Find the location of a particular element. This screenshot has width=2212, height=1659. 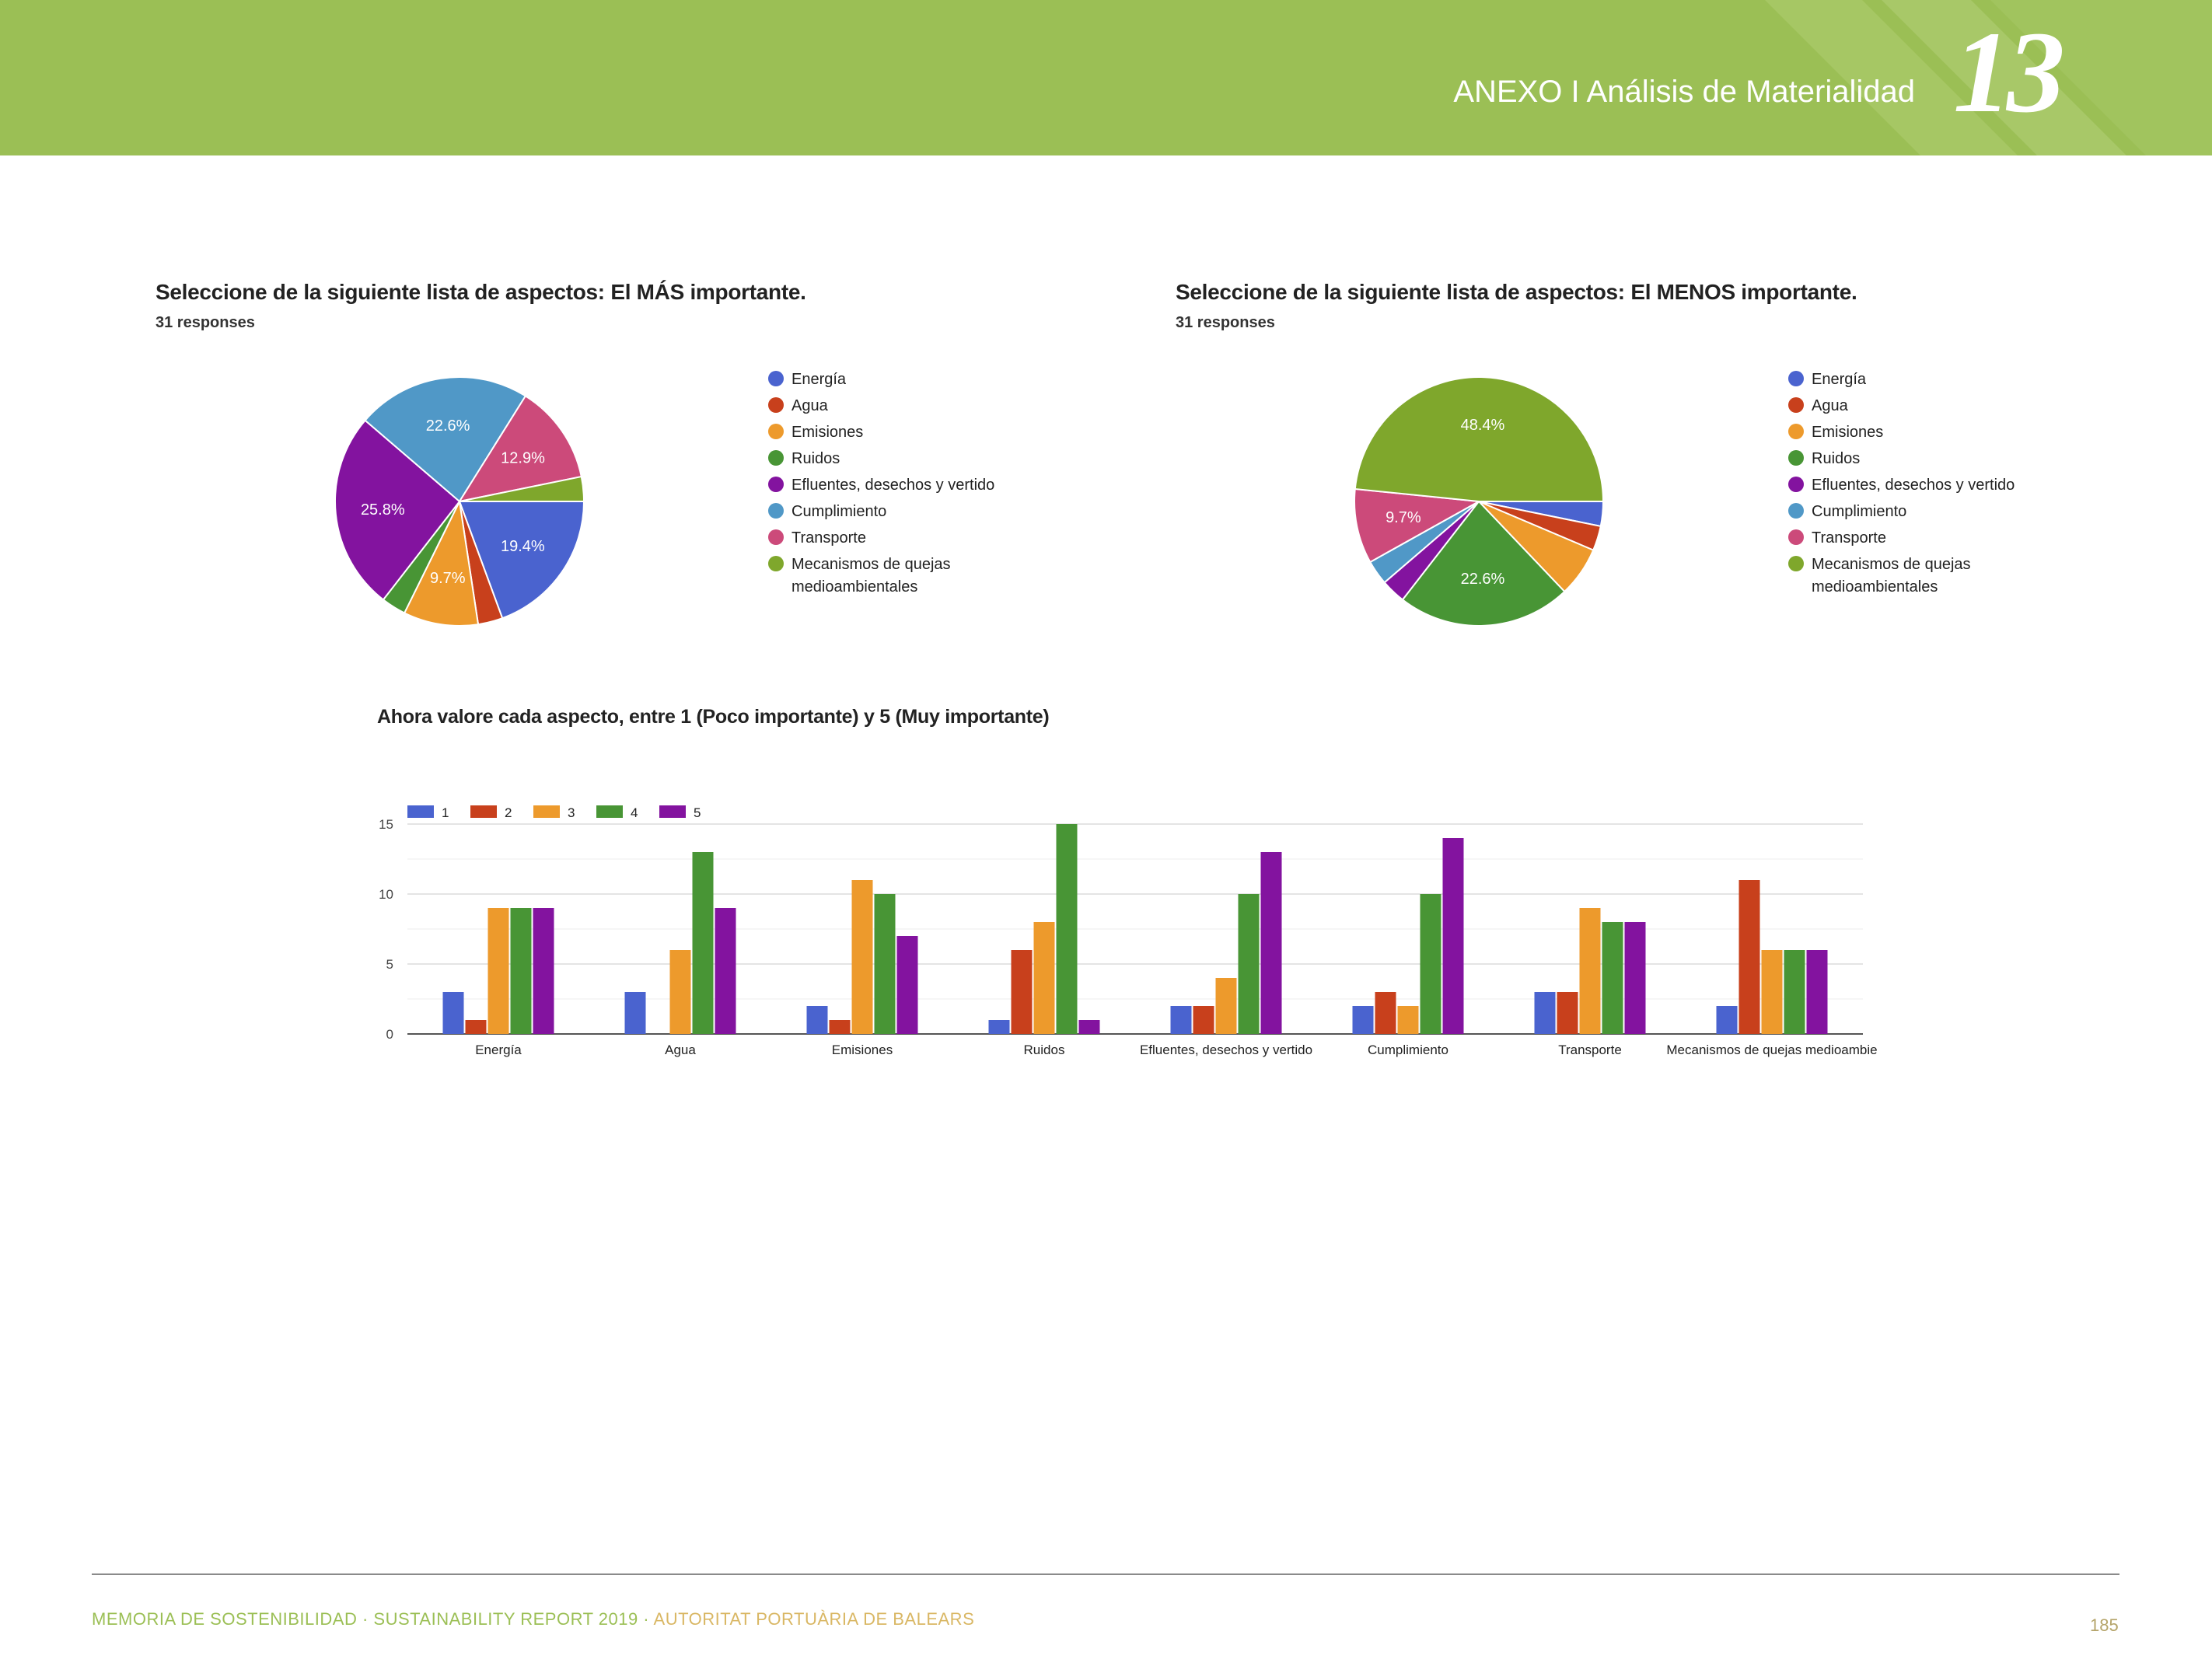

bar-category-label: Ruidos is located at coordinates (1044, 1050).